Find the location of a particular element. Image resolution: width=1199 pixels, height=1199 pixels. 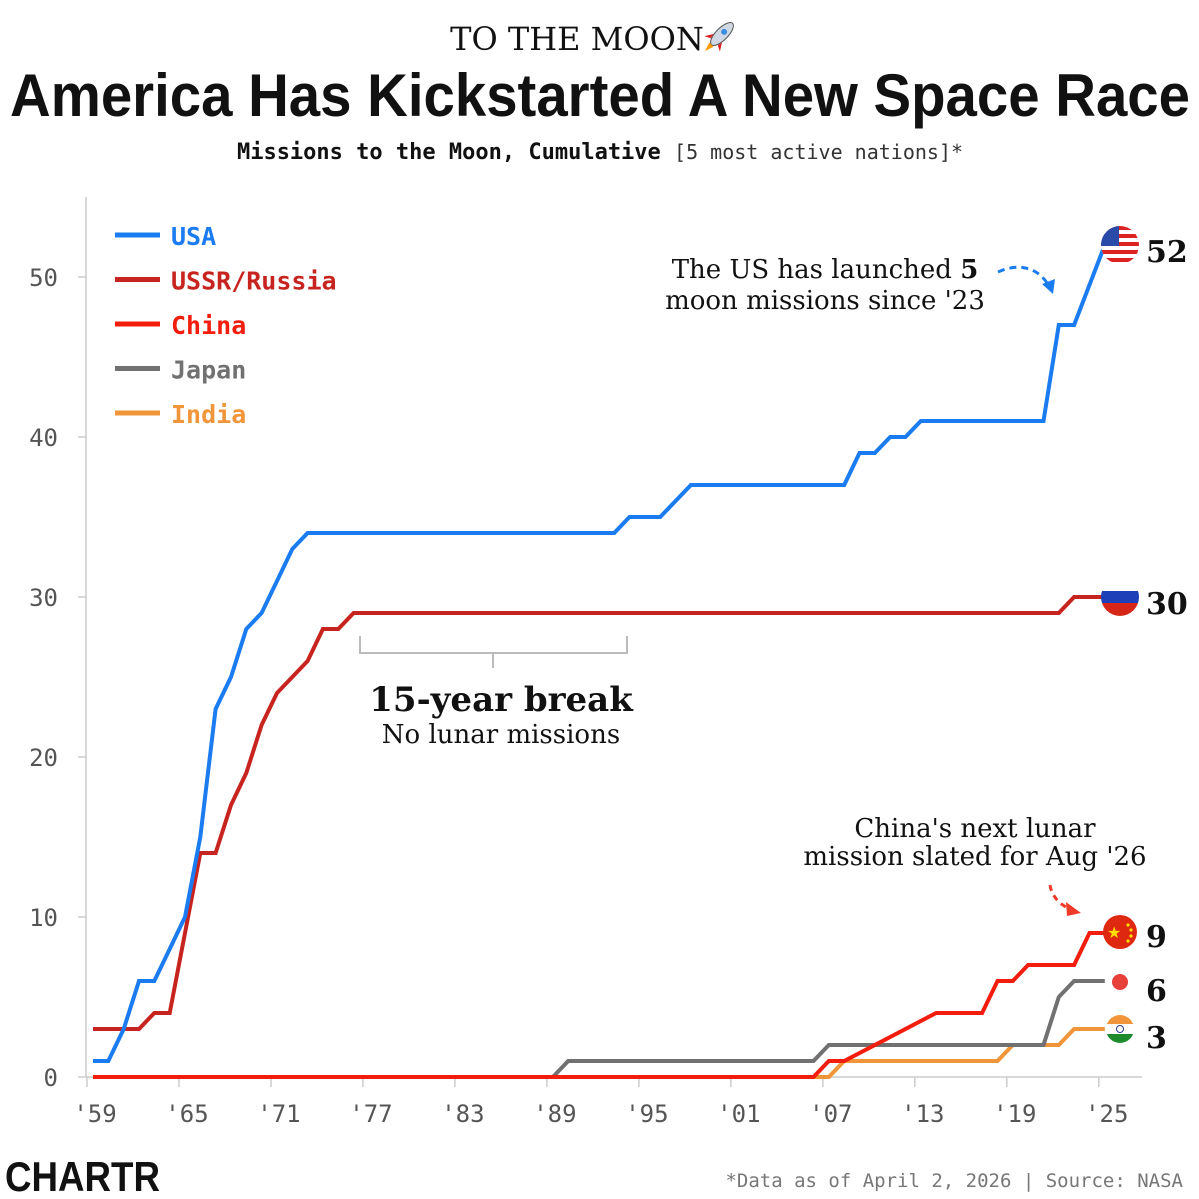

x-tick-label: '77 is located at coordinates (370, 1114).